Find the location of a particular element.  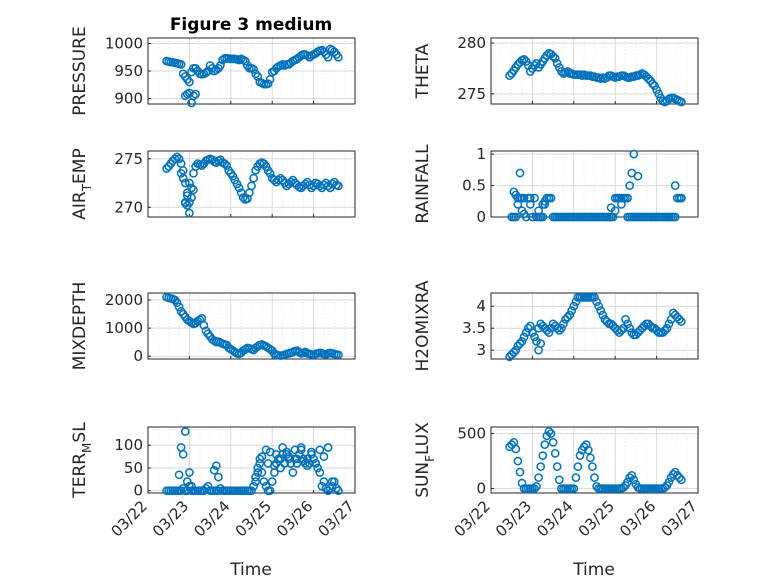

ylabel-main: RAINFALL is located at coordinates (423, 184).